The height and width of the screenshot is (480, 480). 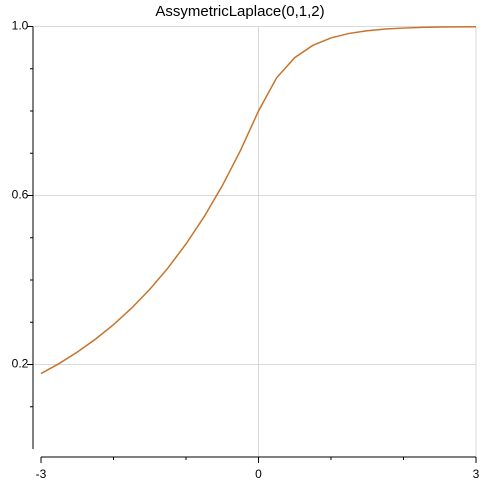 I want to click on y-tick-label: 1.0, so click(x=20, y=26).